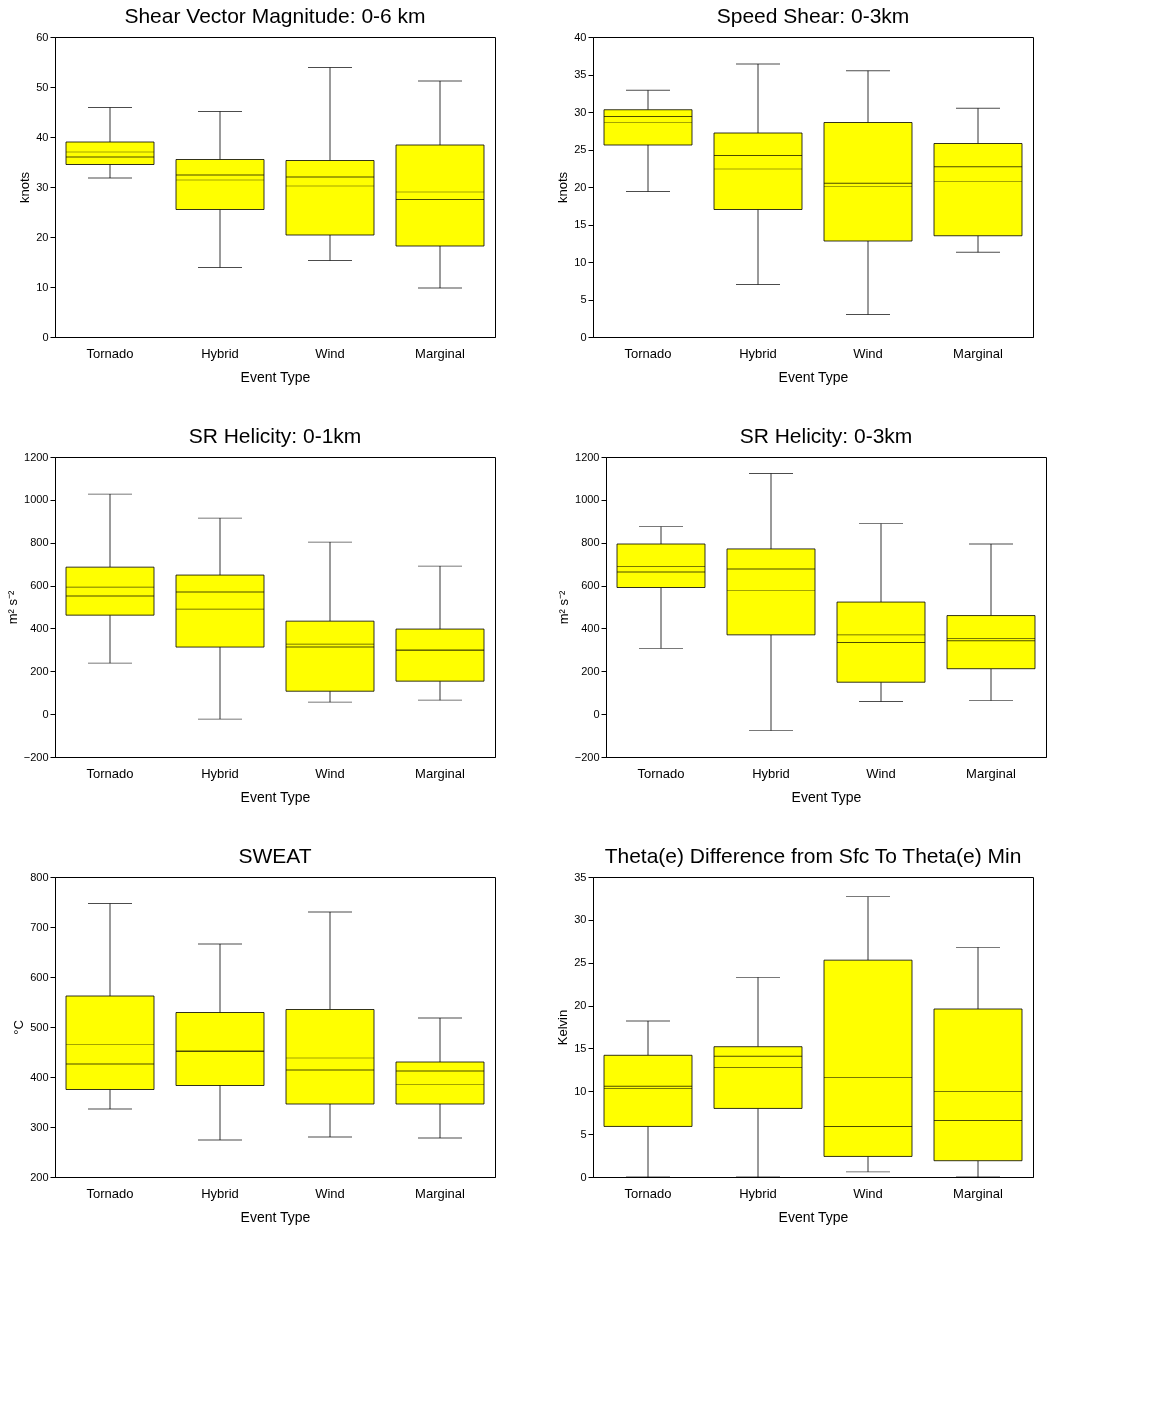  I want to click on chart-title: SWEAT, so click(275, 855).